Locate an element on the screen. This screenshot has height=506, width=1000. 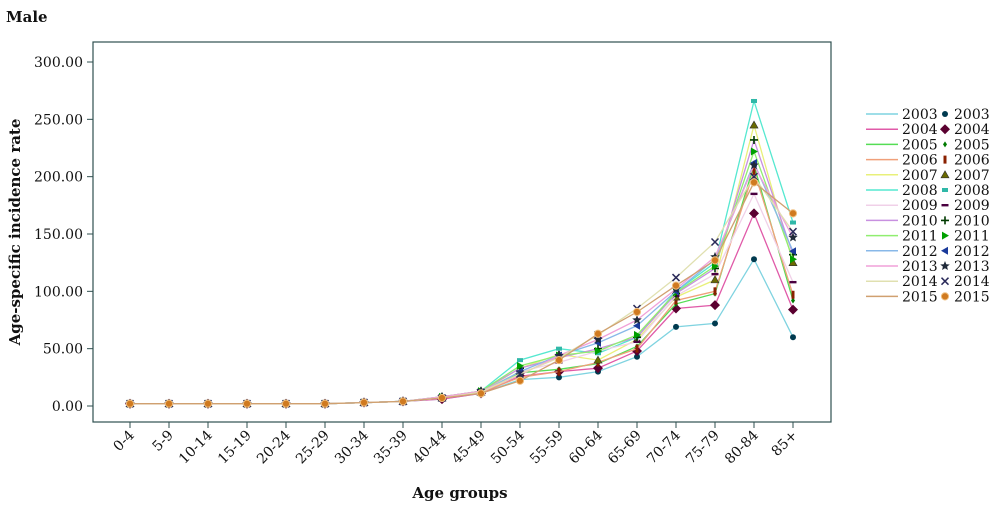
legend-label: 2009 is located at coordinates (920, 206).